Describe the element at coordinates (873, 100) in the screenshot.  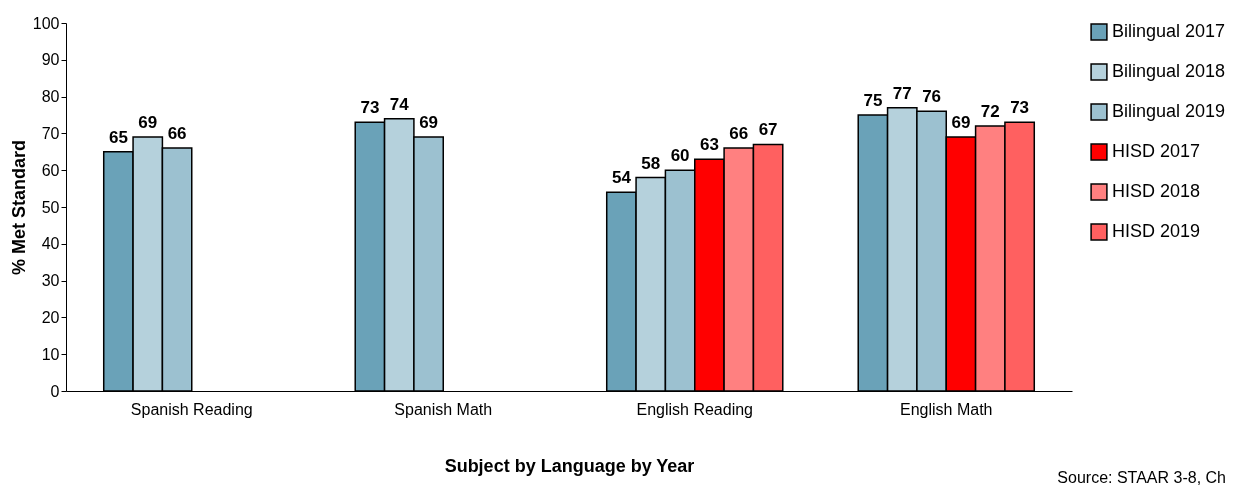
I see `data-label: 75` at that location.